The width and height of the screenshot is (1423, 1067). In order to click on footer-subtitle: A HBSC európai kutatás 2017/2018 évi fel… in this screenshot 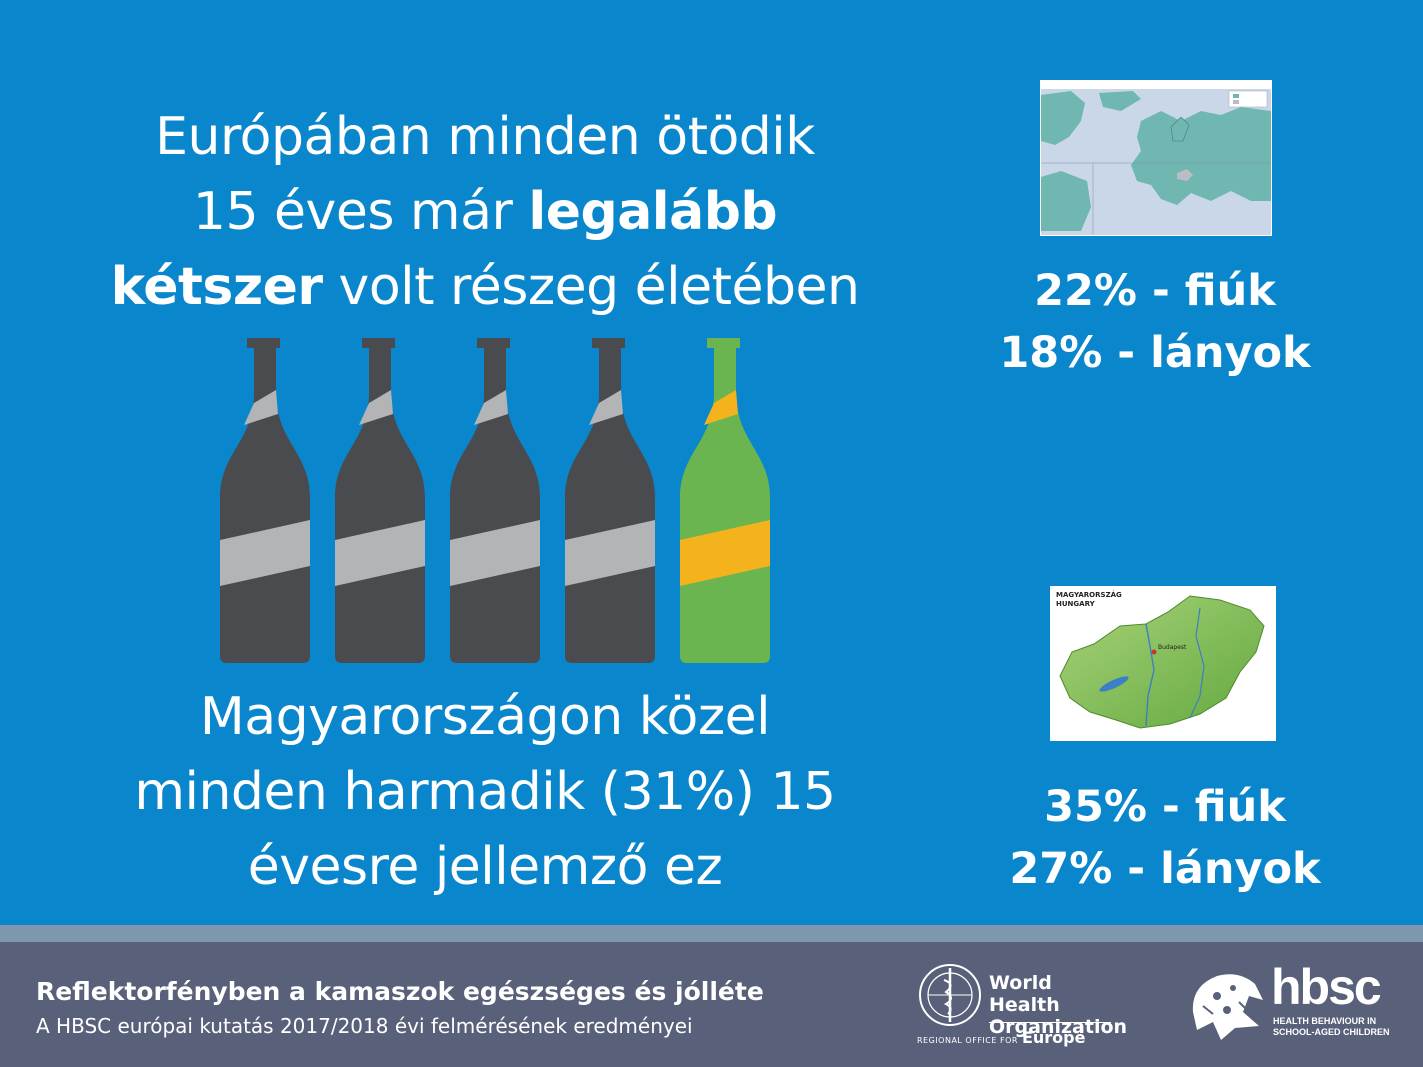, I will do `click(364, 1026)`.